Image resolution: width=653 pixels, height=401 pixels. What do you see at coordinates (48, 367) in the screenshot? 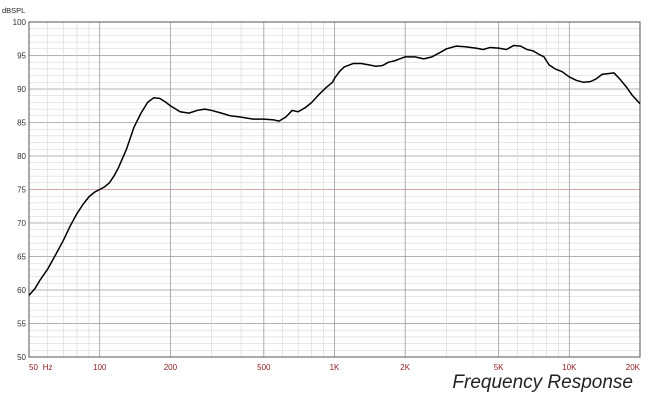
I see `x-tick-label: Hz` at bounding box center [48, 367].